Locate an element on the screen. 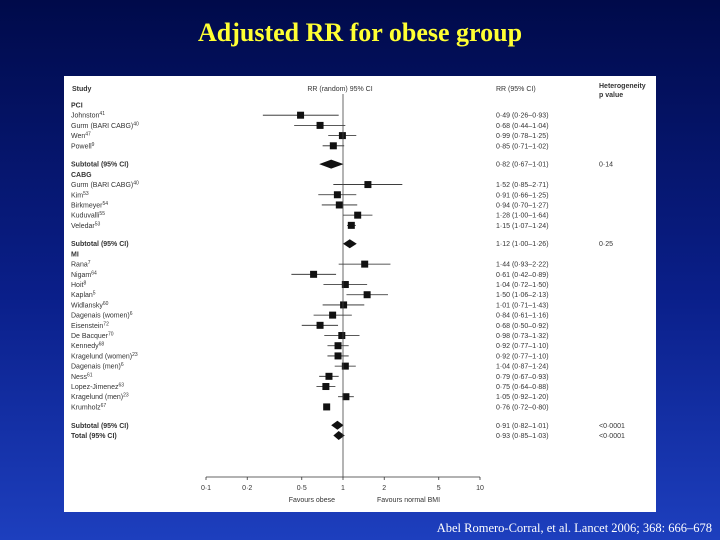  rr-ci-value: 0·79 (0·67–0·93) is located at coordinates (522, 377).